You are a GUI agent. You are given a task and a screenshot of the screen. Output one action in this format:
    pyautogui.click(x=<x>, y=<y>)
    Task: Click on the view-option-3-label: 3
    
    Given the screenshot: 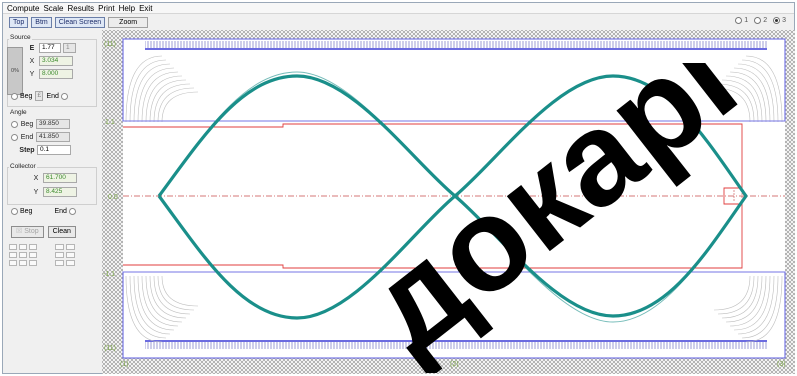 What is the action you would take?
    pyautogui.click(x=784, y=20)
    